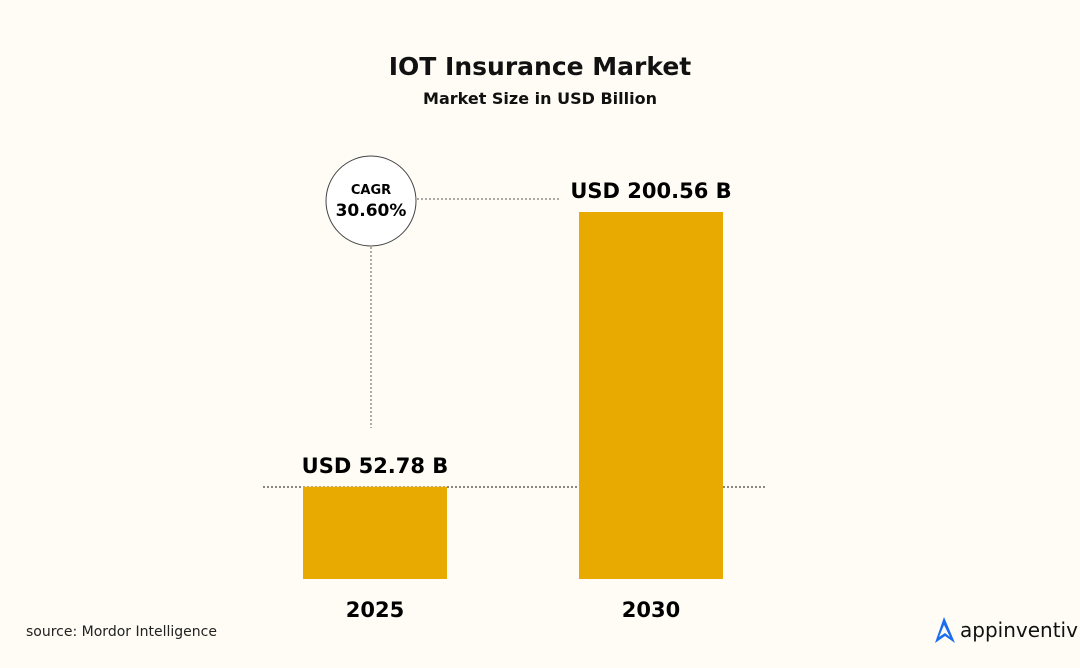  Describe the element at coordinates (121, 632) in the screenshot. I see `source-note: source: Mordor Intelligence` at that location.